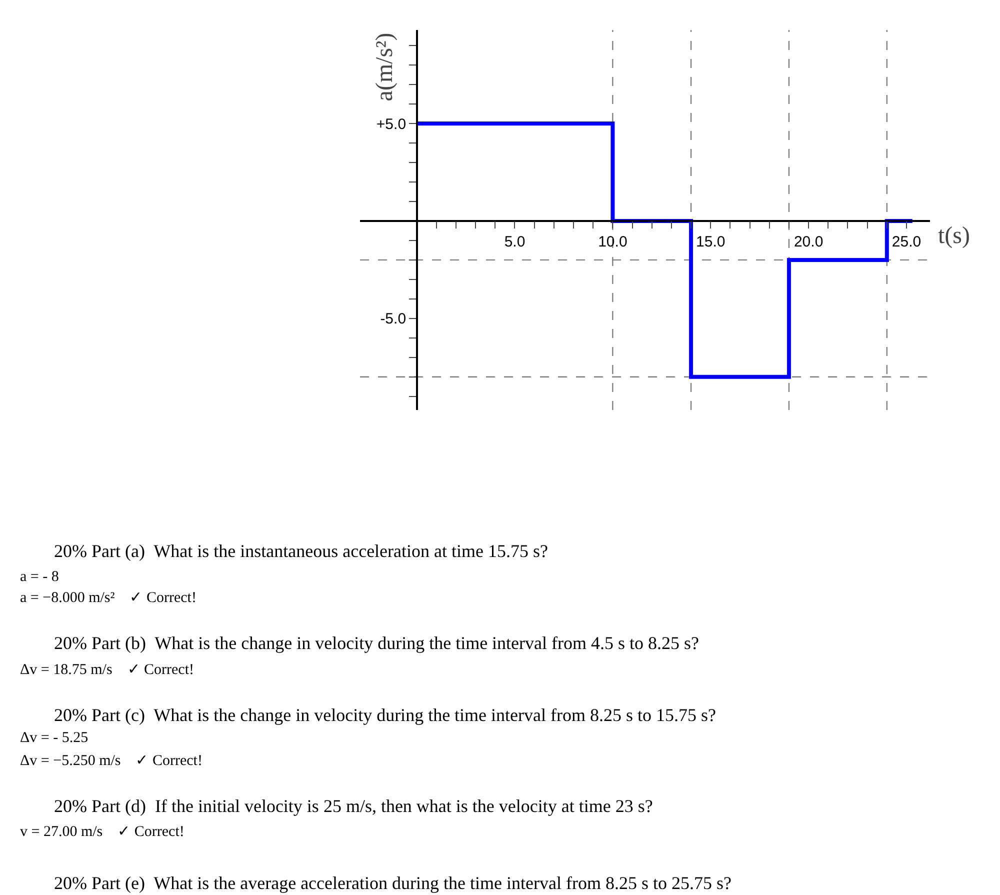 Image resolution: width=1000 pixels, height=895 pixels. Describe the element at coordinates (102, 832) in the screenshot. I see `text: v = 27.00 m/s ✓ Correct!` at that location.